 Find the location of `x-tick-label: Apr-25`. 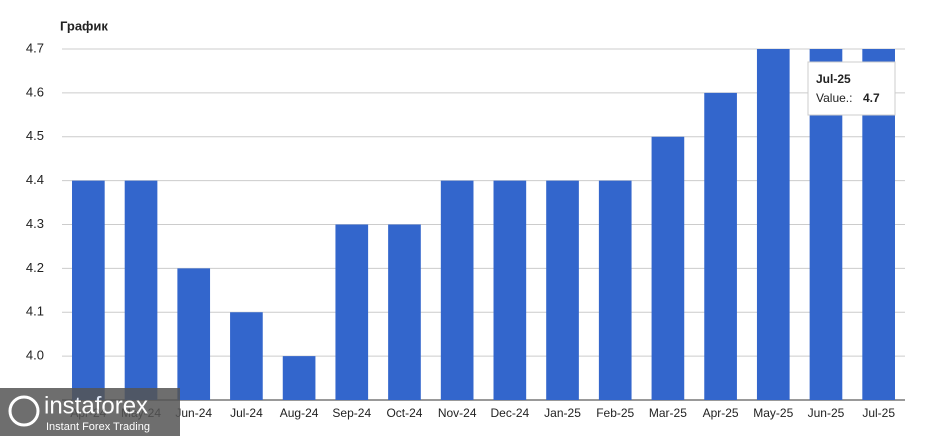

x-tick-label: Apr-25 is located at coordinates (721, 413).